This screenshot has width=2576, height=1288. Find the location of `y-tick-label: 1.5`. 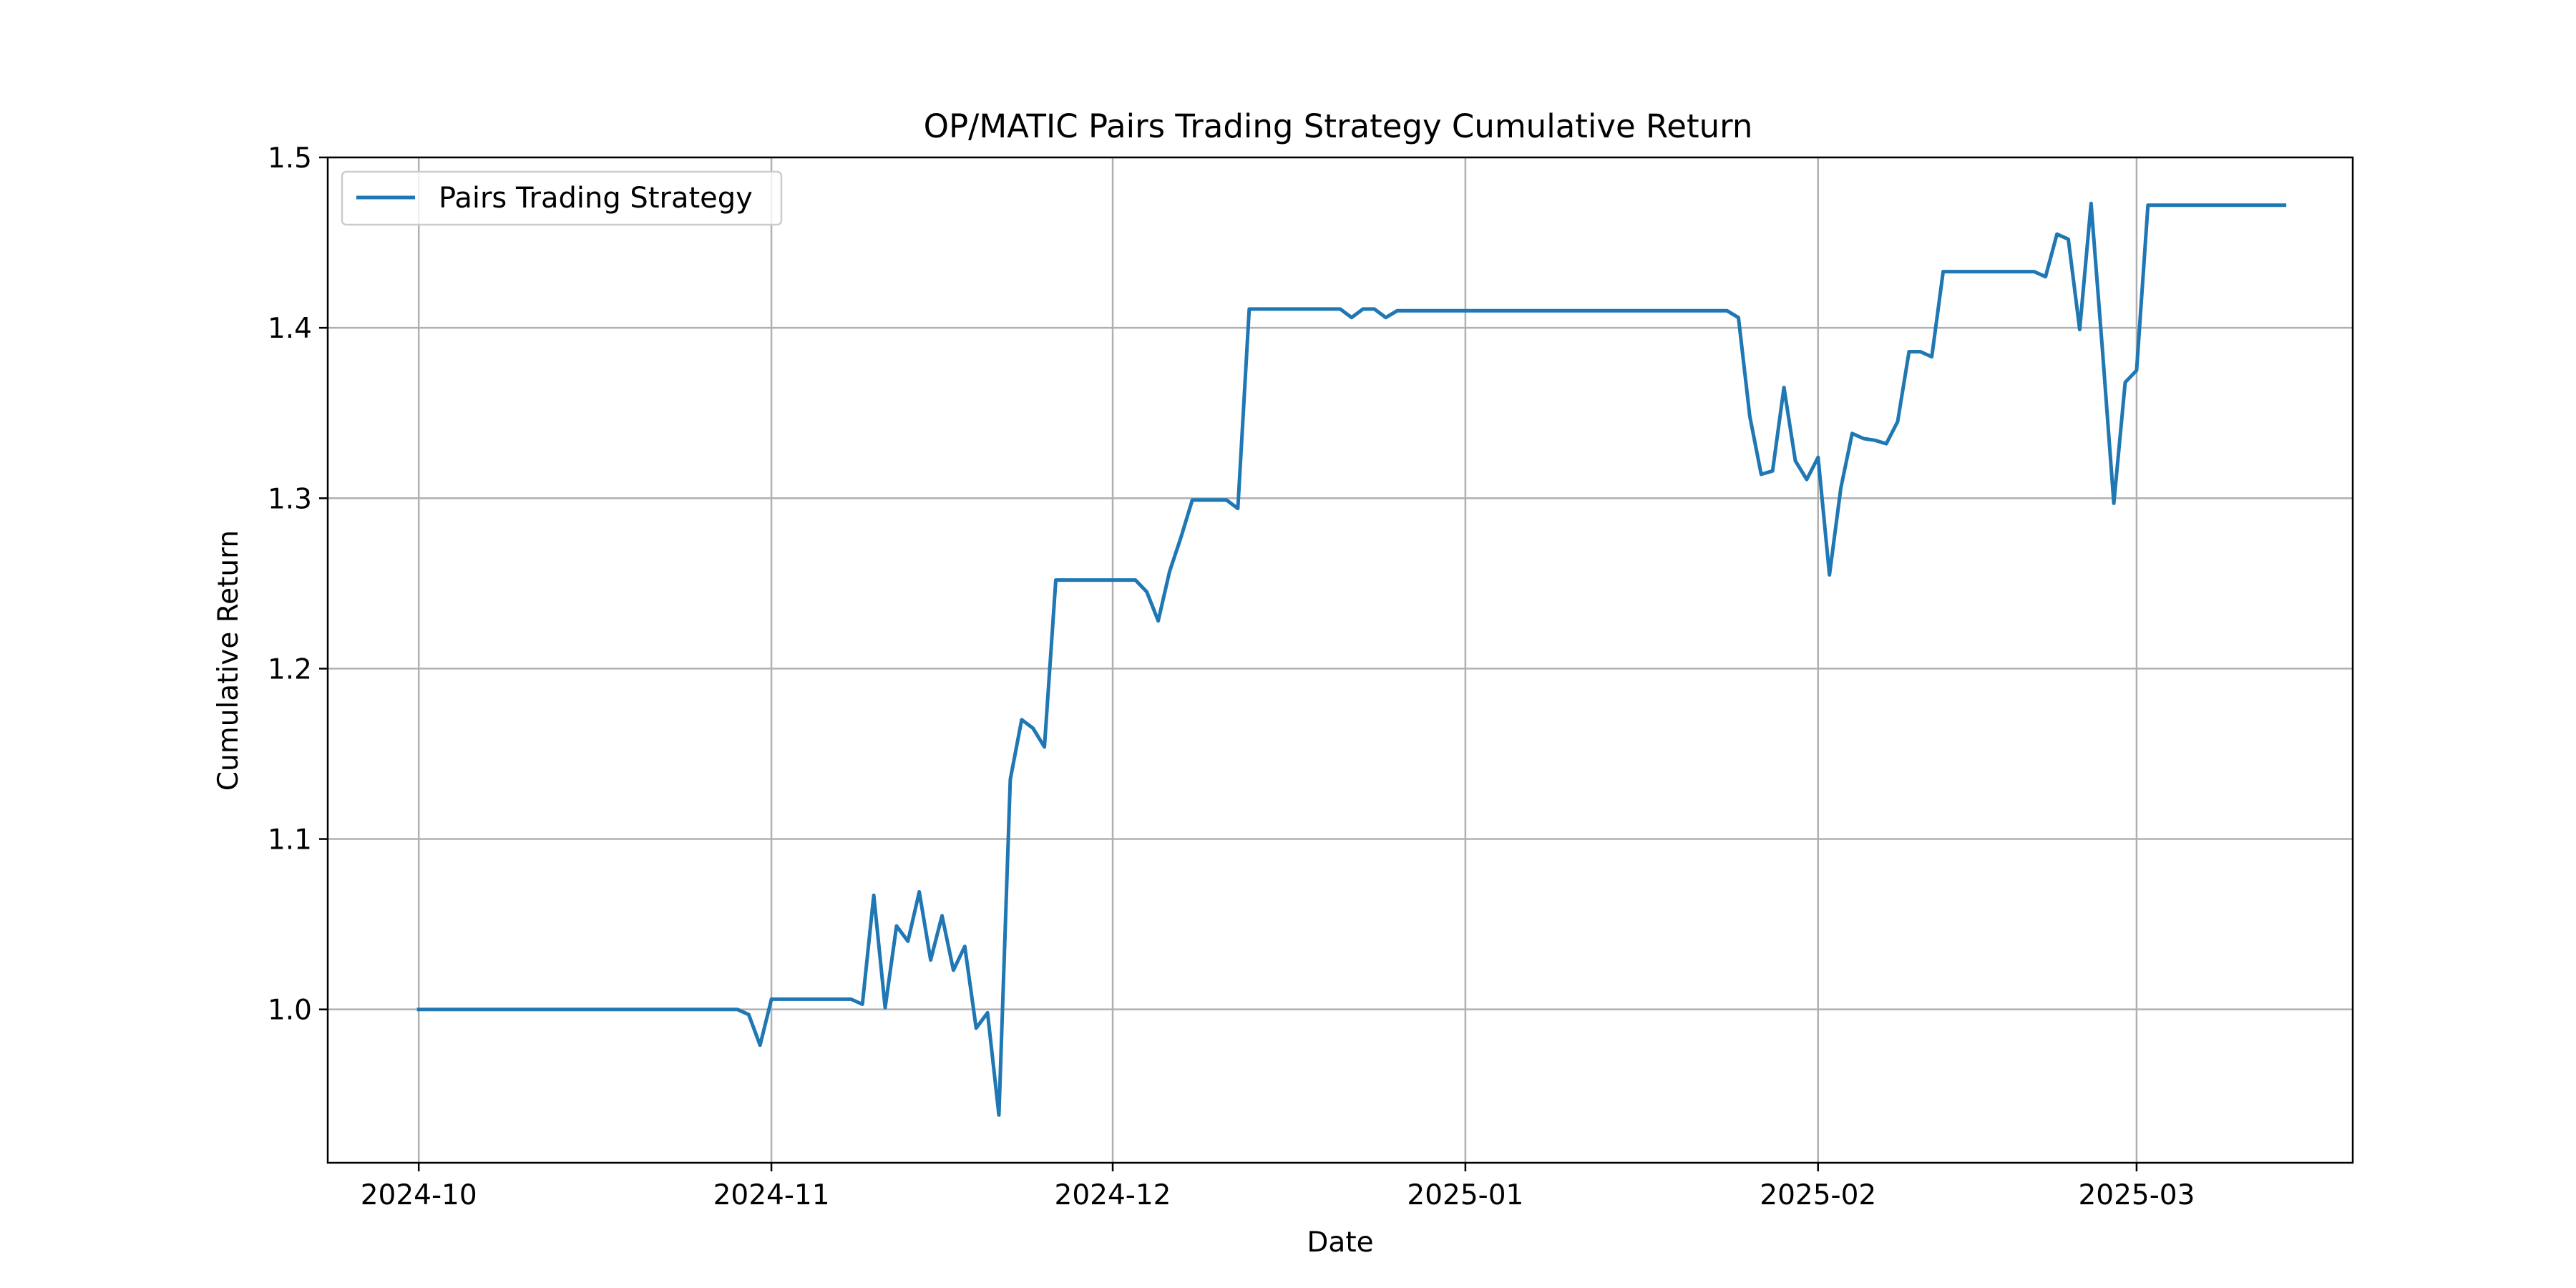

y-tick-label: 1.5 is located at coordinates (290, 158).